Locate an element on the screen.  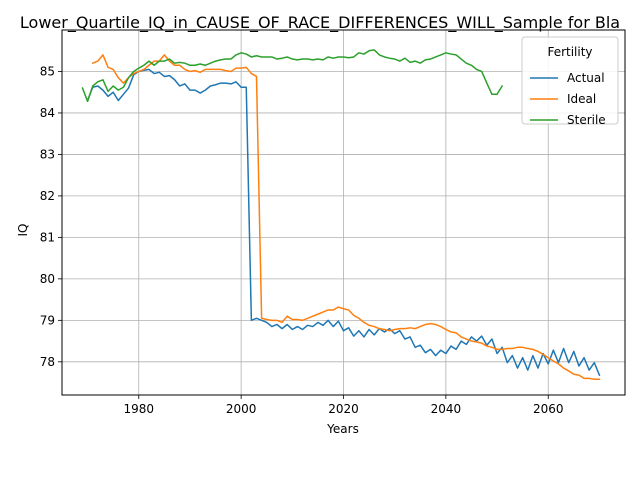
series-line-sterile is located at coordinates (292, 76).